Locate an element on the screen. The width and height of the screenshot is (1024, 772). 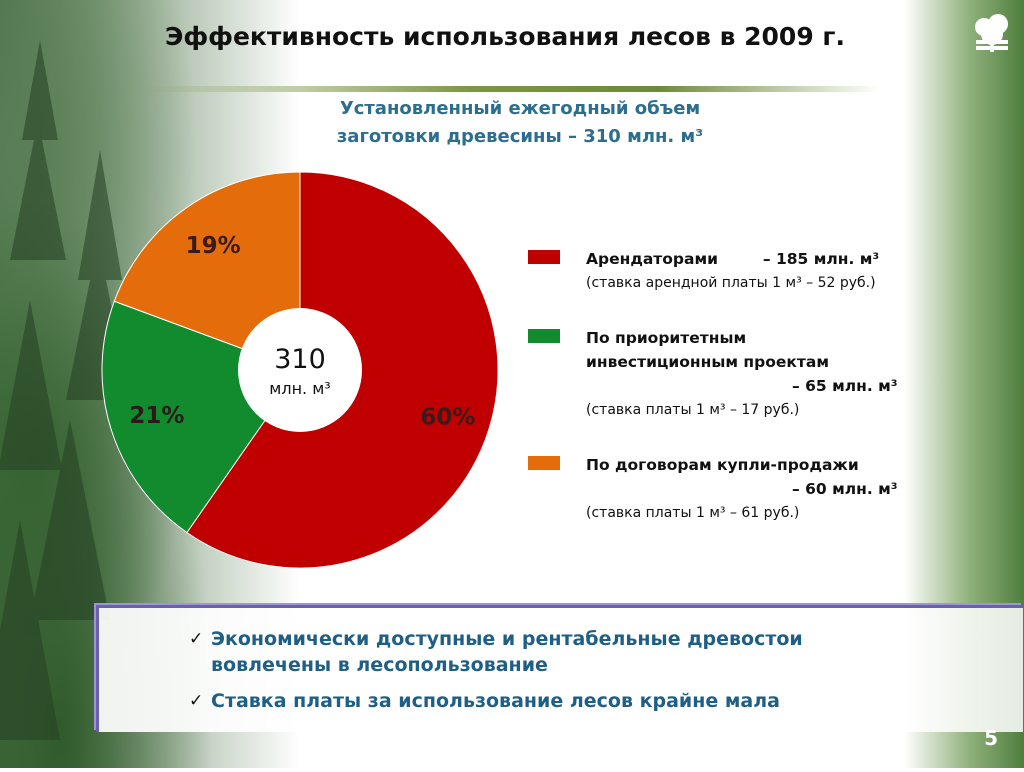
pie-percent-label: 19% is located at coordinates (213, 246).